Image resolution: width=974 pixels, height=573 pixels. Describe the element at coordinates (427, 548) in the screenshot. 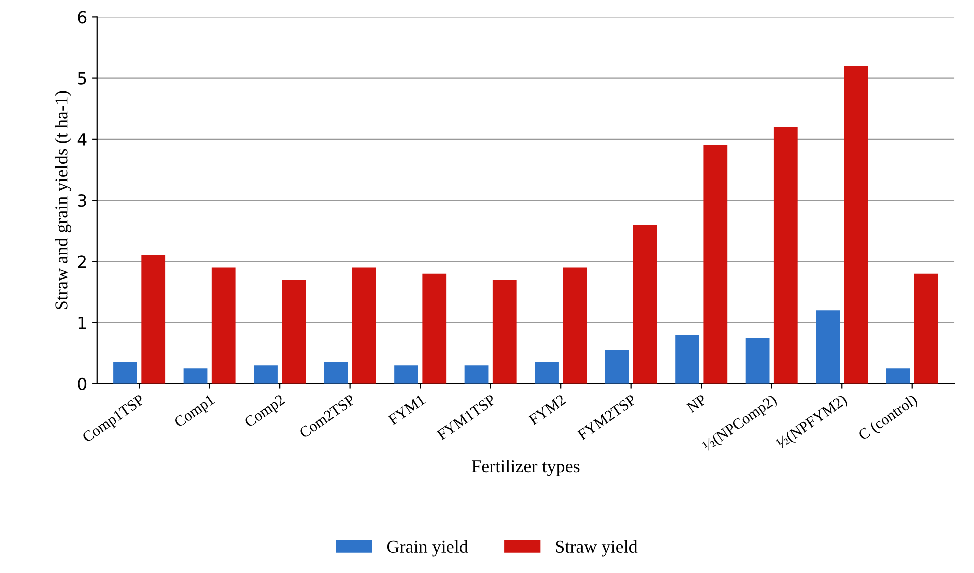

I see `legend-label: Grain yield` at that location.